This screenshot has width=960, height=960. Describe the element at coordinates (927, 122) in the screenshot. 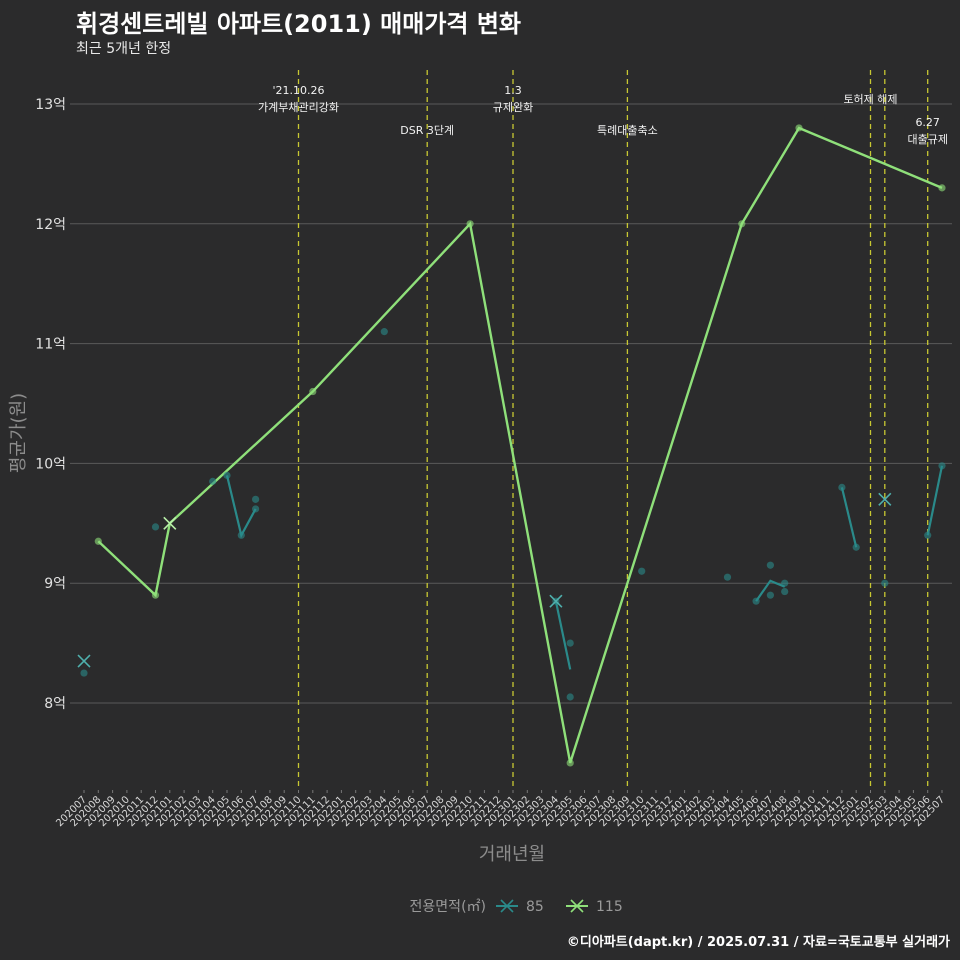

I see `policy-annotation-date: 6.27` at that location.